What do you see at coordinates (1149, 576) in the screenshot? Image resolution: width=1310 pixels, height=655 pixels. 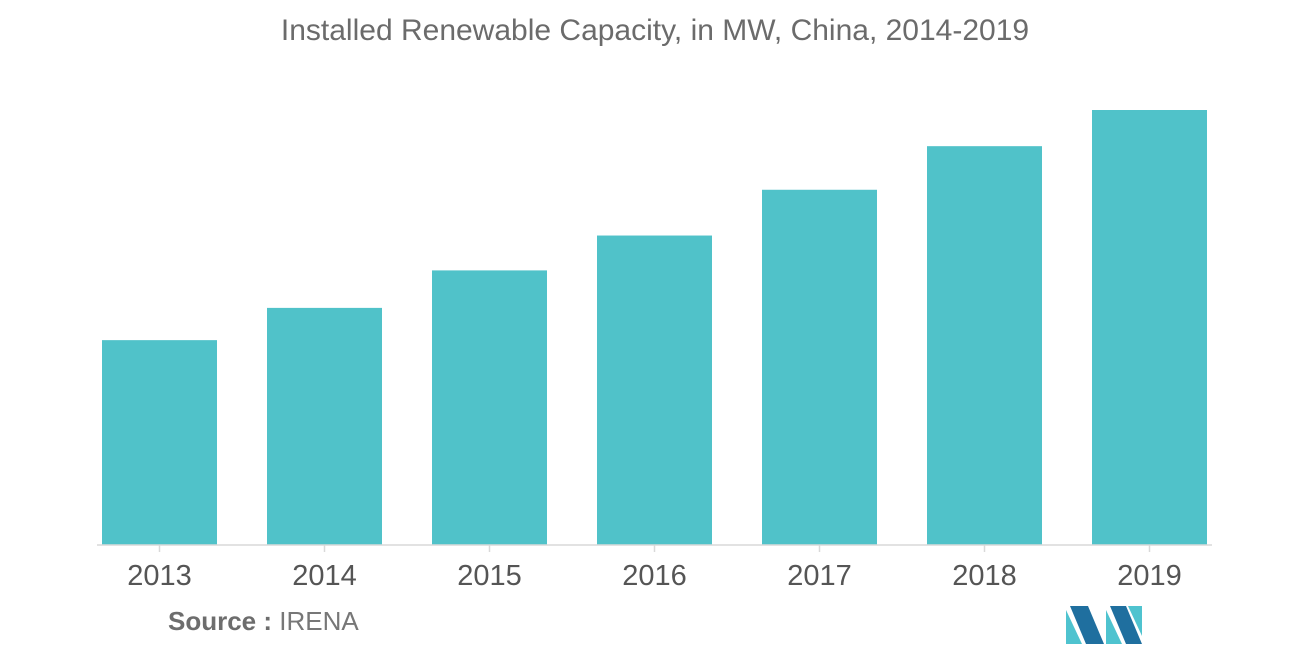 I see `x-tick-label-2019: 2019` at bounding box center [1149, 576].